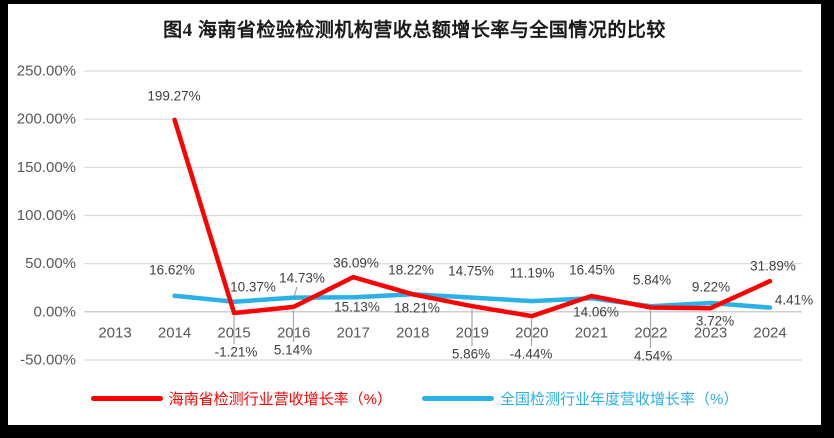  Describe the element at coordinates (46, 167) in the screenshot. I see `y-tick-label: 150.00%` at that location.